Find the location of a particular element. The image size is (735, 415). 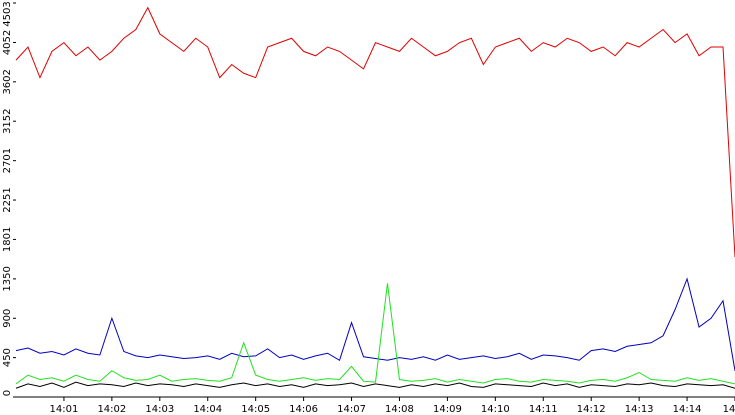

y-tick-label: 3152 is located at coordinates (7, 120).